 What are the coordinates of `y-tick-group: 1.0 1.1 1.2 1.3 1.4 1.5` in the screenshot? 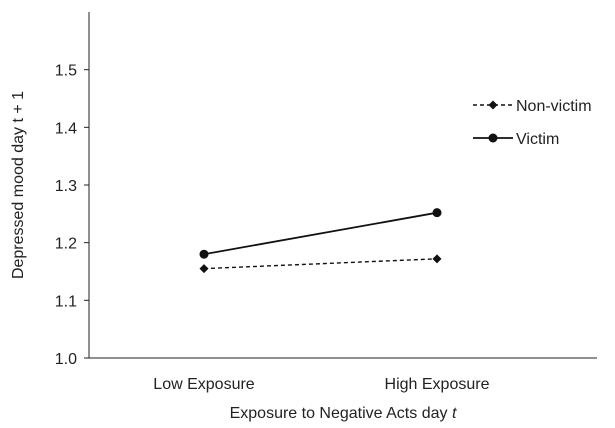 It's located at (72, 215).